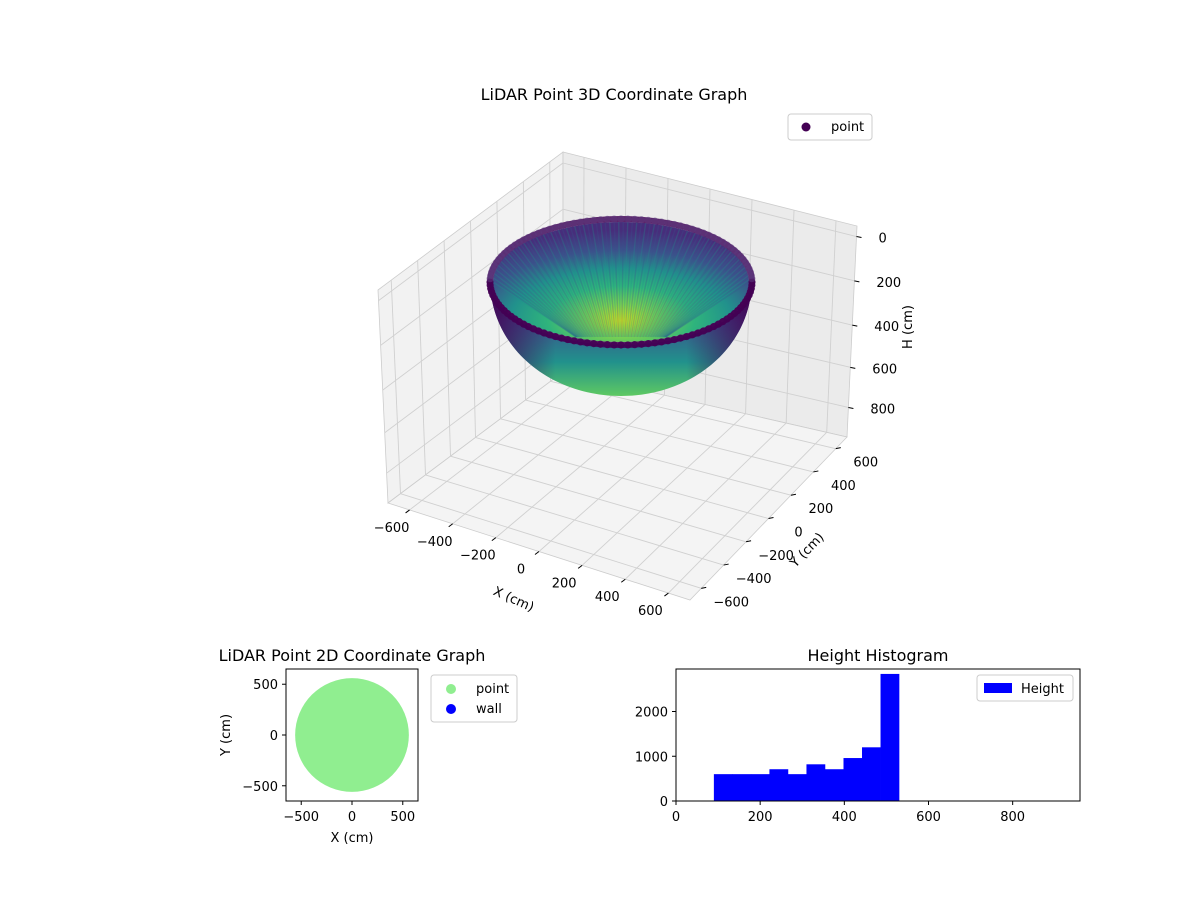 The height and width of the screenshot is (900, 1200). I want to click on 2d-x-axis-label: X (cm), so click(352, 838).